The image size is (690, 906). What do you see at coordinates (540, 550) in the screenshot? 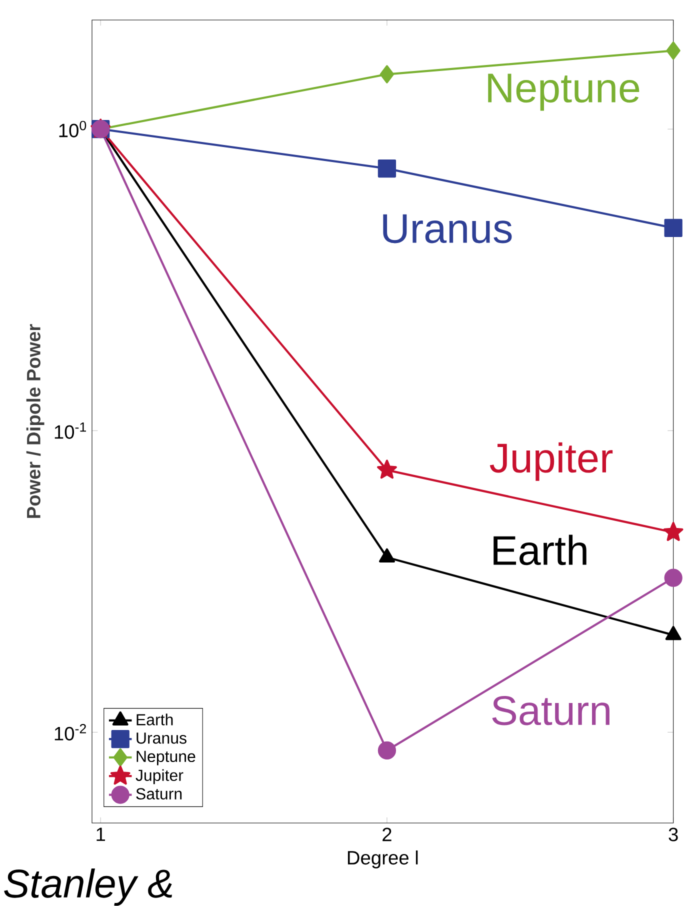
I see `annotation: Earth` at bounding box center [540, 550].